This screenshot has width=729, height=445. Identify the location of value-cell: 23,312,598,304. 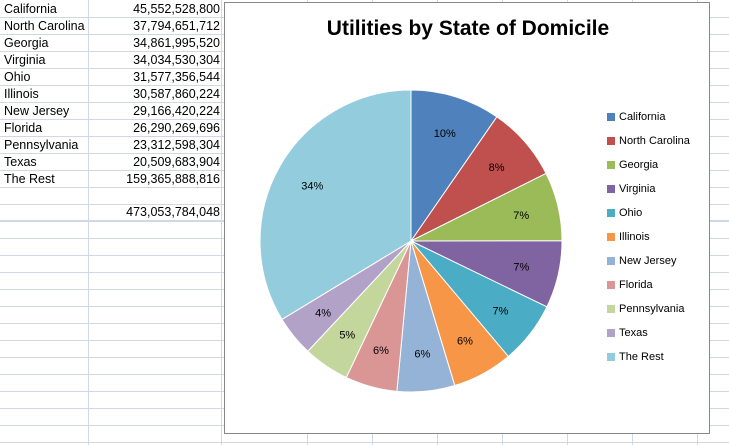
(176, 145).